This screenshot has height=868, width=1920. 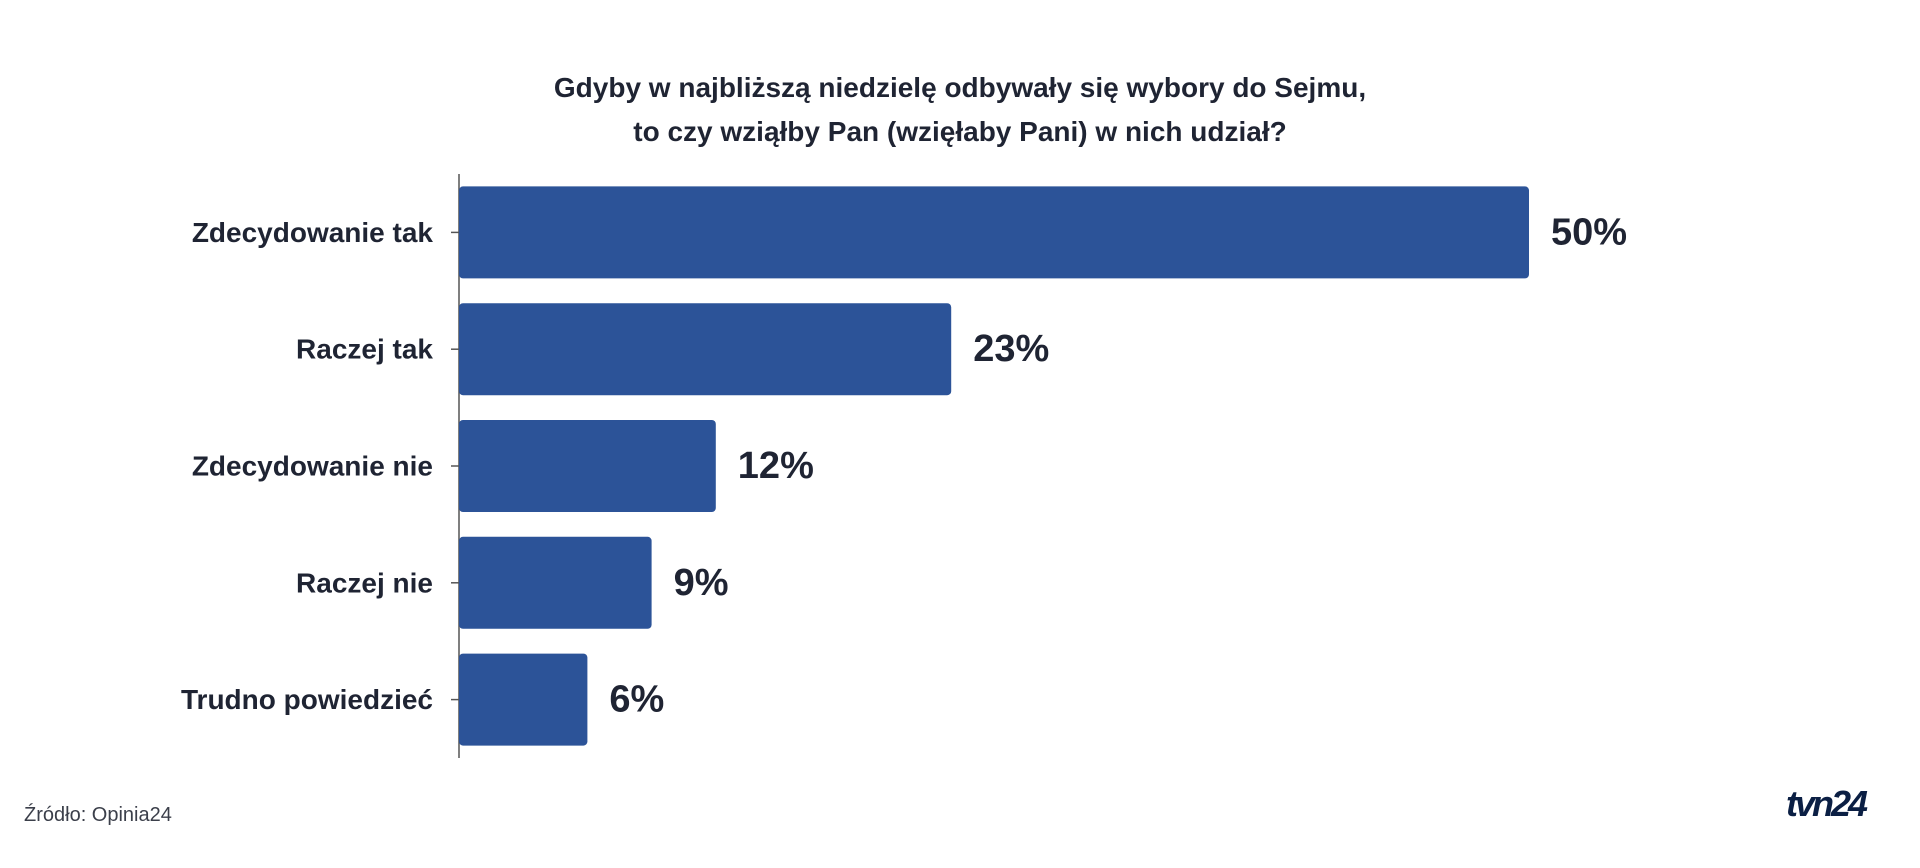 I want to click on source-note: Źródło: Opinia24, so click(x=98, y=815).